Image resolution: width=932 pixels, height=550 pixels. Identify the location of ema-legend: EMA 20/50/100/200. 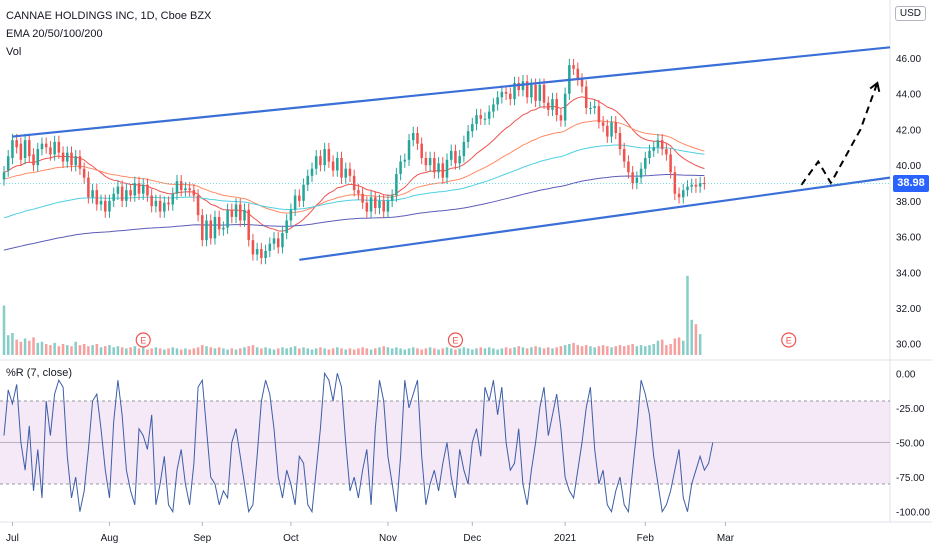
(54, 34).